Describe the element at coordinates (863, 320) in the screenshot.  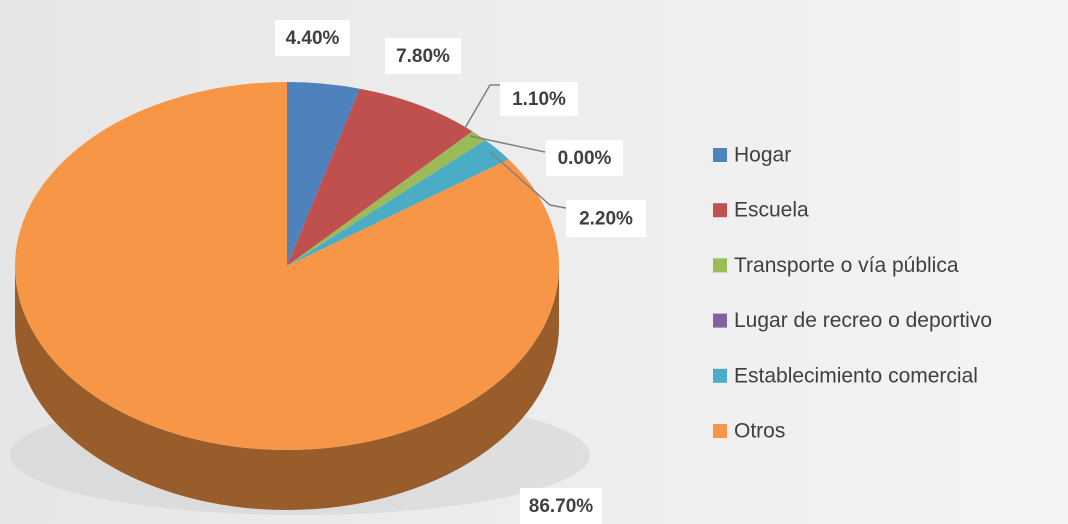
I see `legend-label: Lugar de recreo o deportivo` at that location.